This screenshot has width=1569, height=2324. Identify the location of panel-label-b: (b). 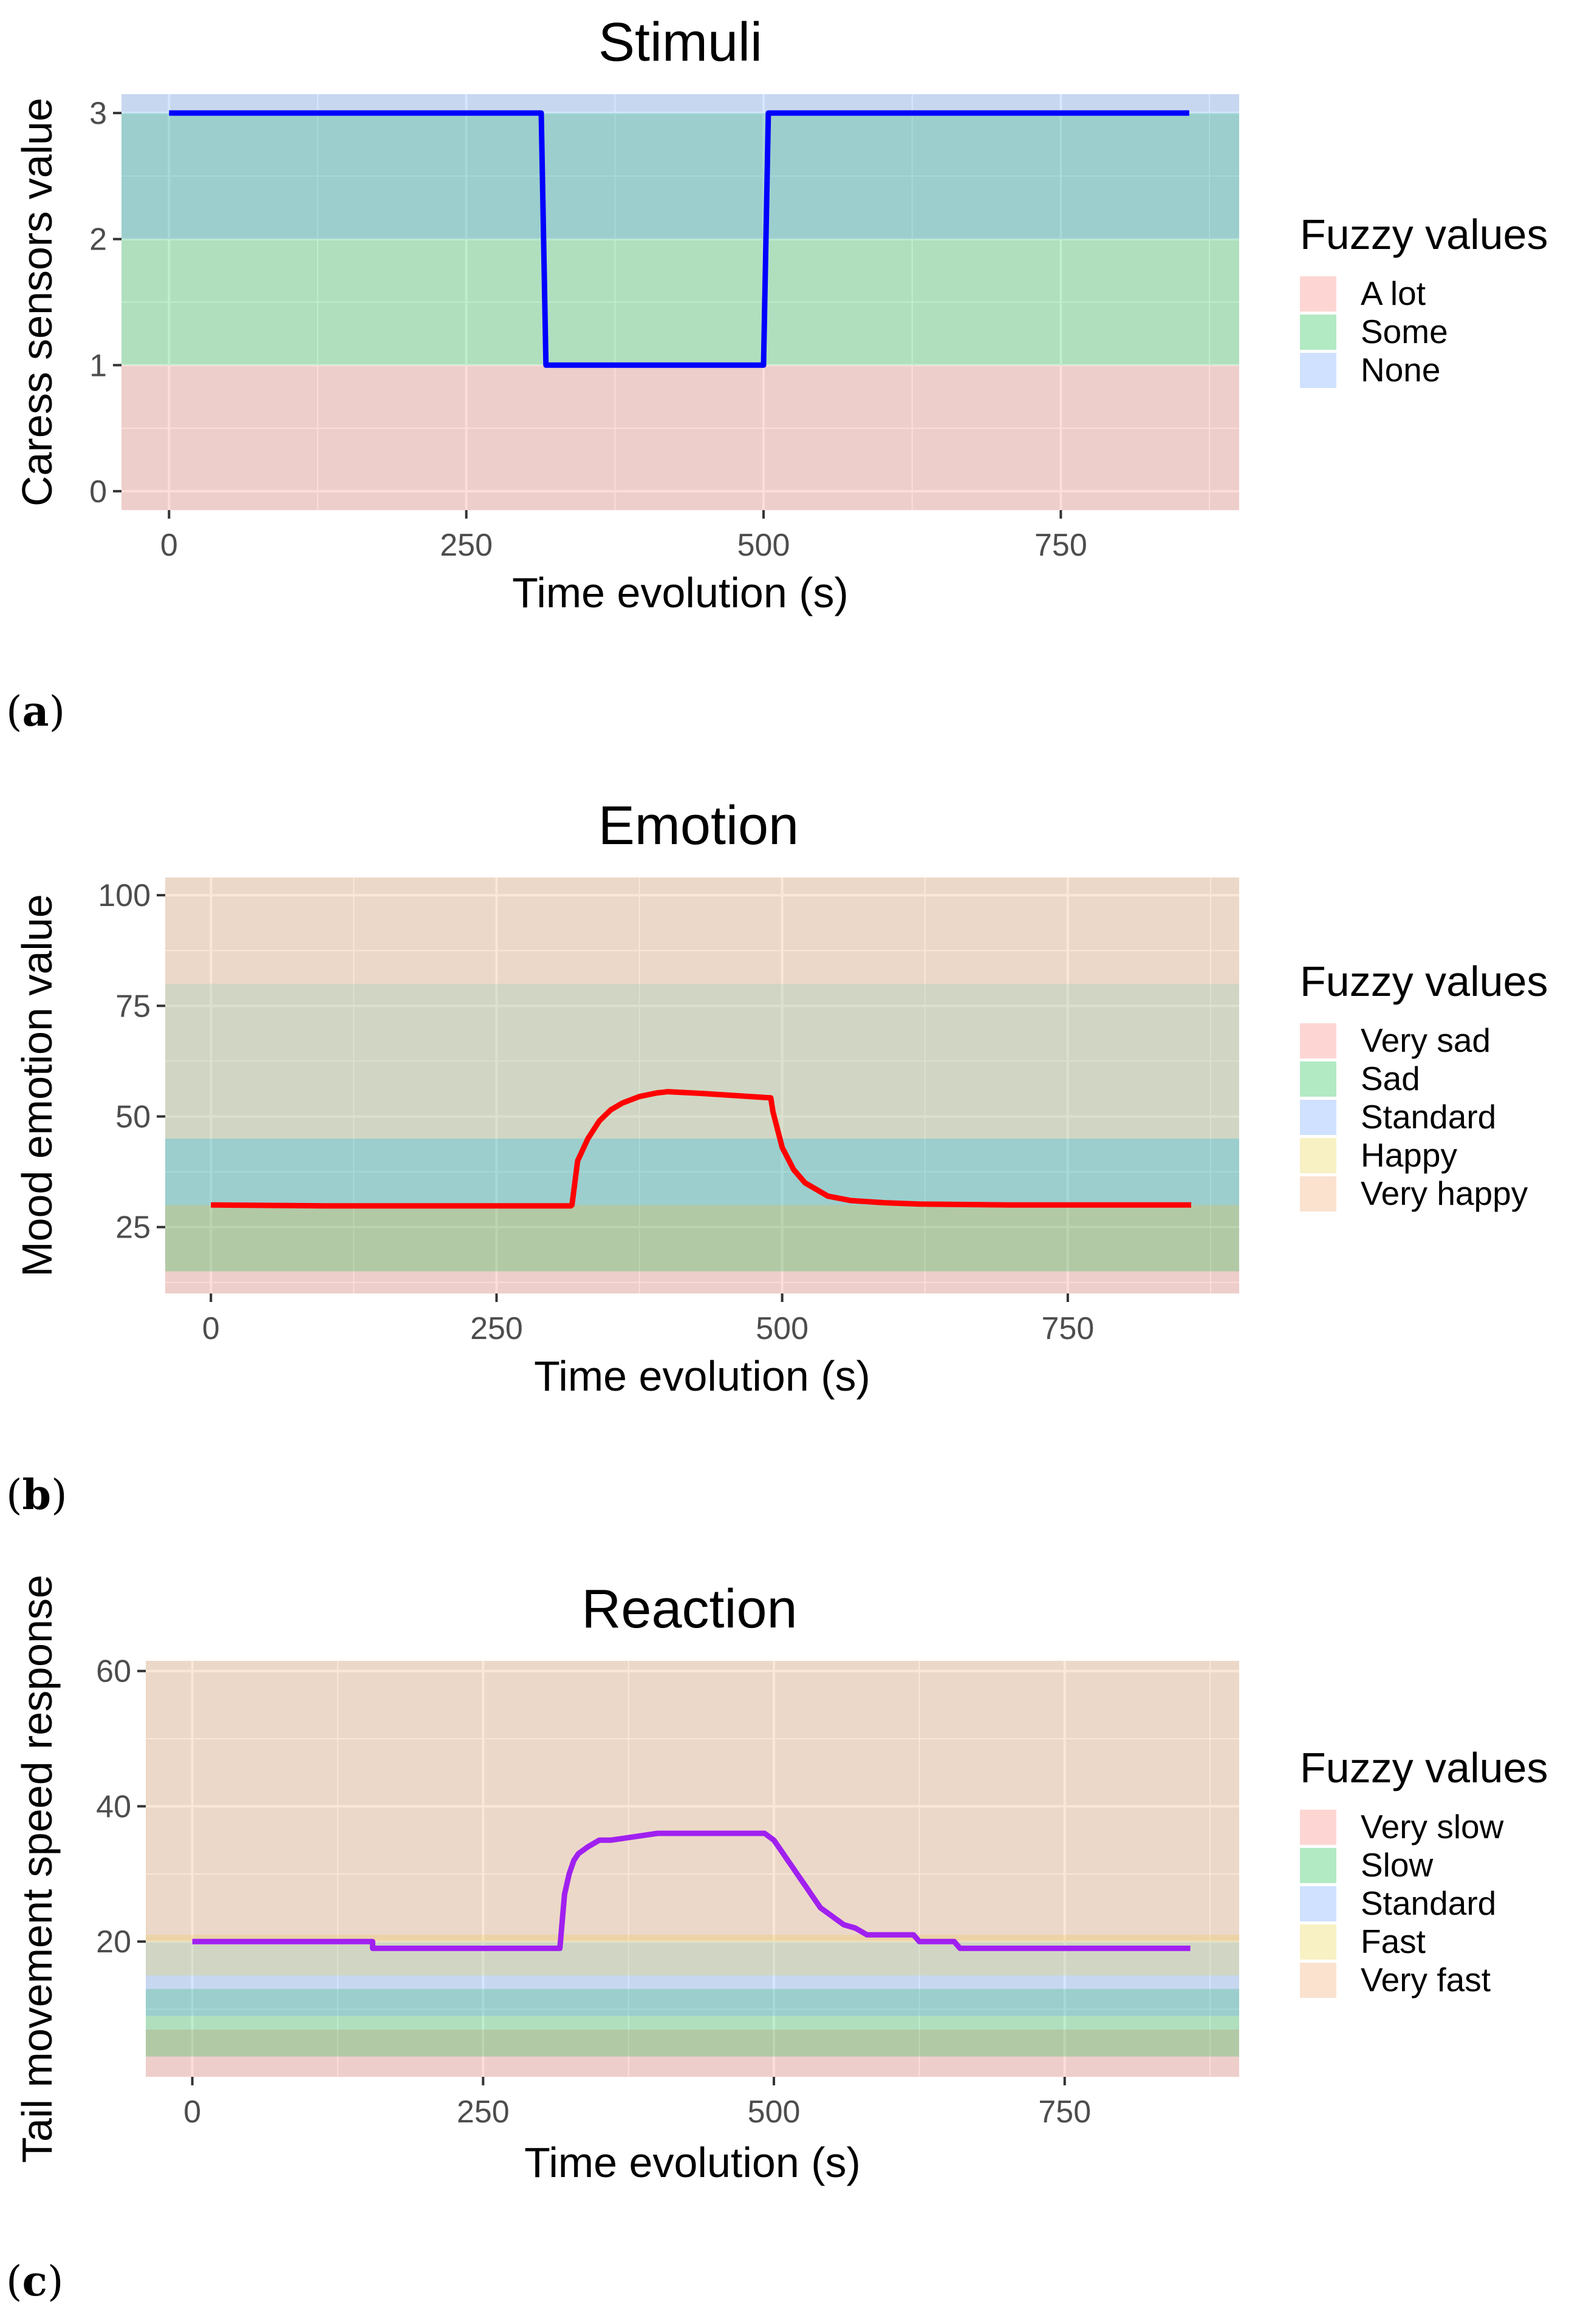
(36, 1495).